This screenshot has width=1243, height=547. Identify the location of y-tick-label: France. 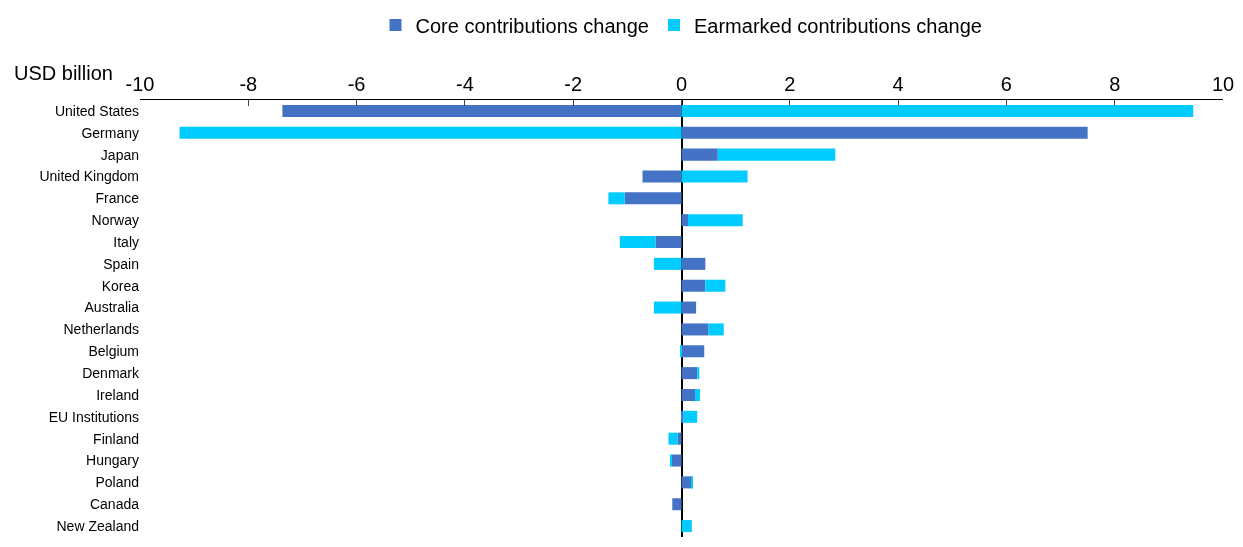
(117, 198).